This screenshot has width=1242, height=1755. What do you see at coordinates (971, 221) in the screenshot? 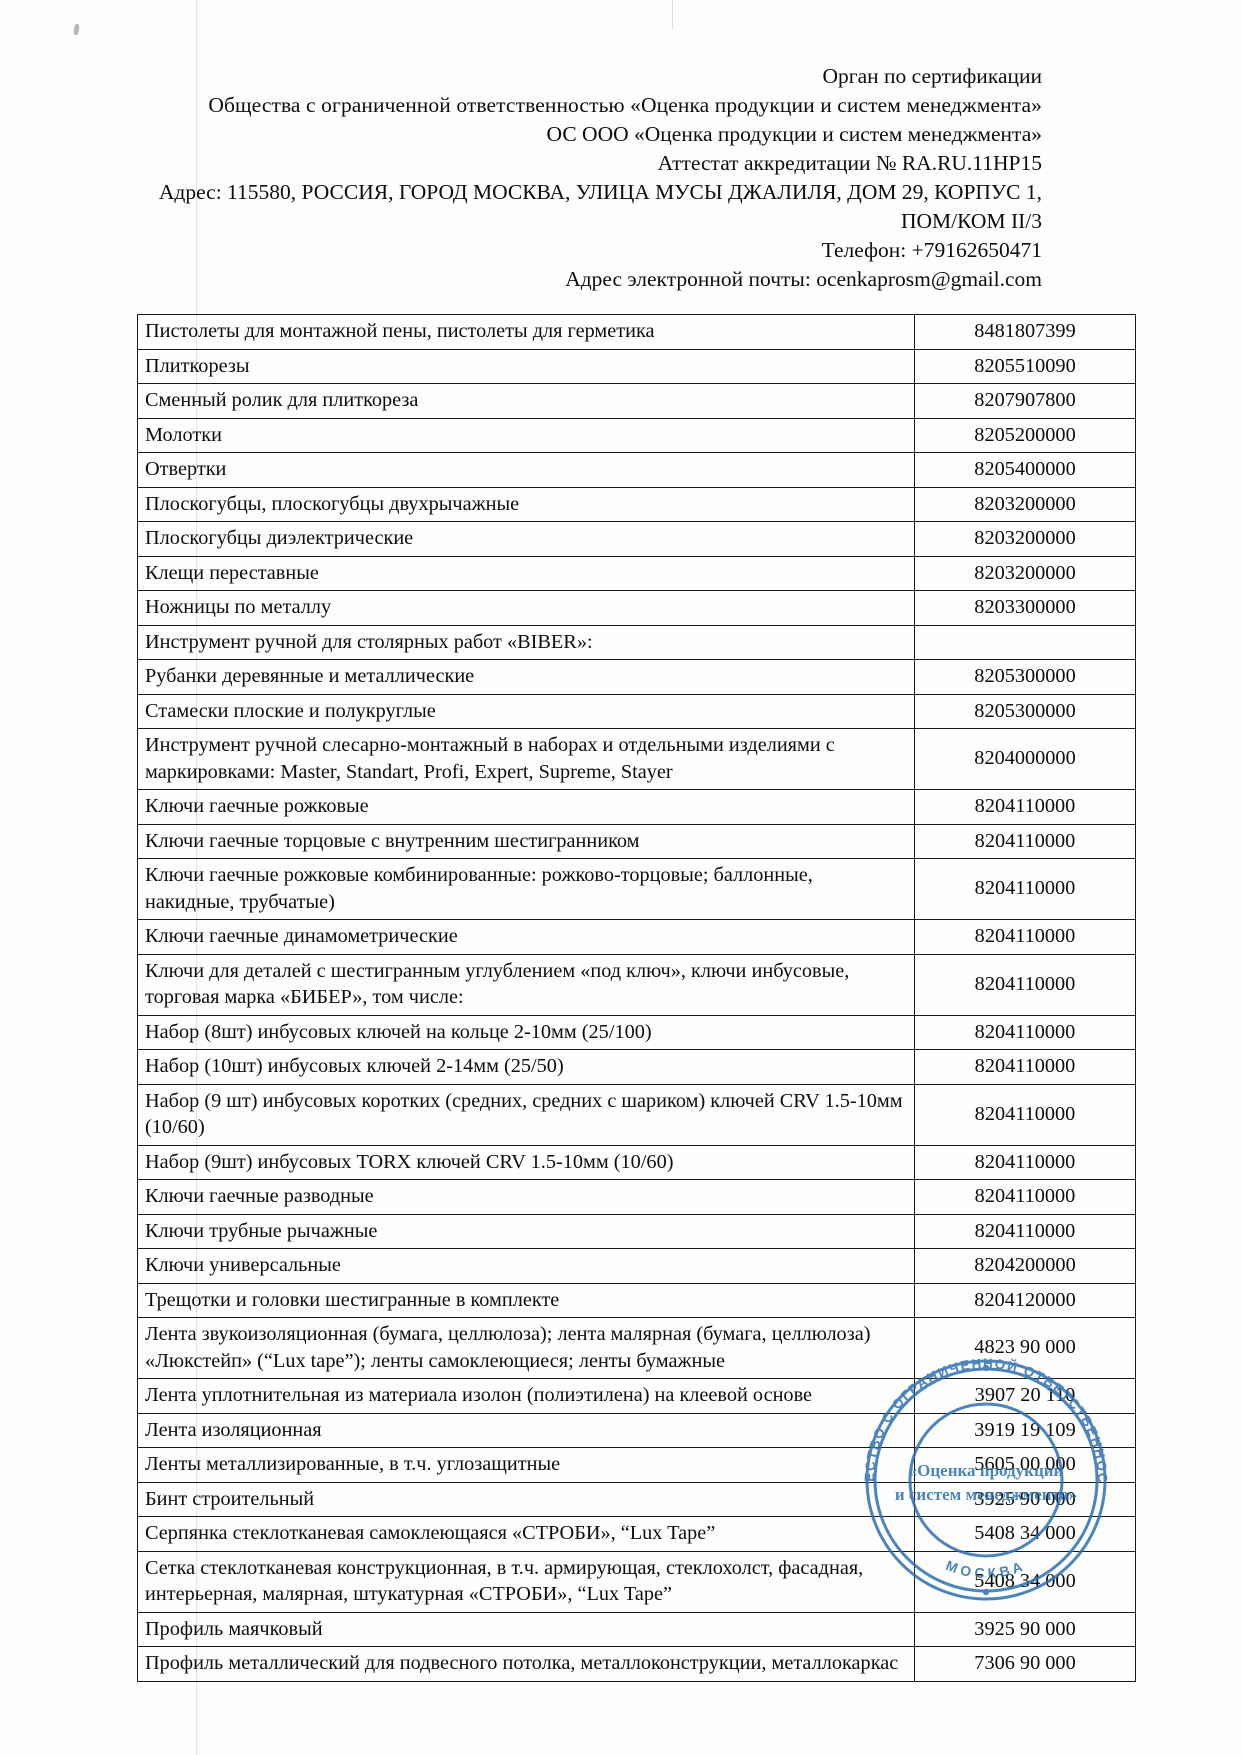
I see `header-line-address-room: ПОМ/КОМ II/3` at bounding box center [971, 221].